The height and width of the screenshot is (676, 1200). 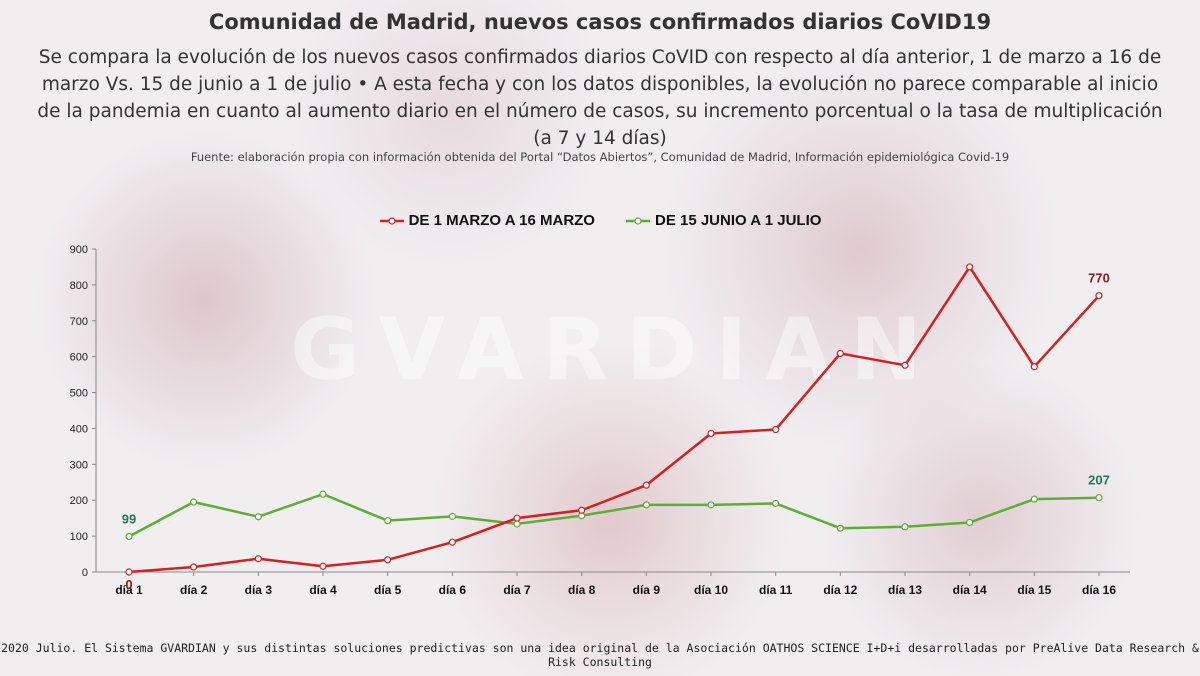 I want to click on x-tick-label: día 15, so click(x=1034, y=590).